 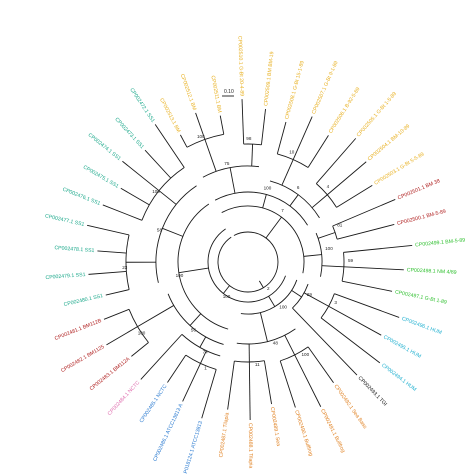 What do you see at coordinates (303, 433) in the screenshot?
I see `leaf-label: CP002490.1 Bullfrog` at bounding box center [303, 433].